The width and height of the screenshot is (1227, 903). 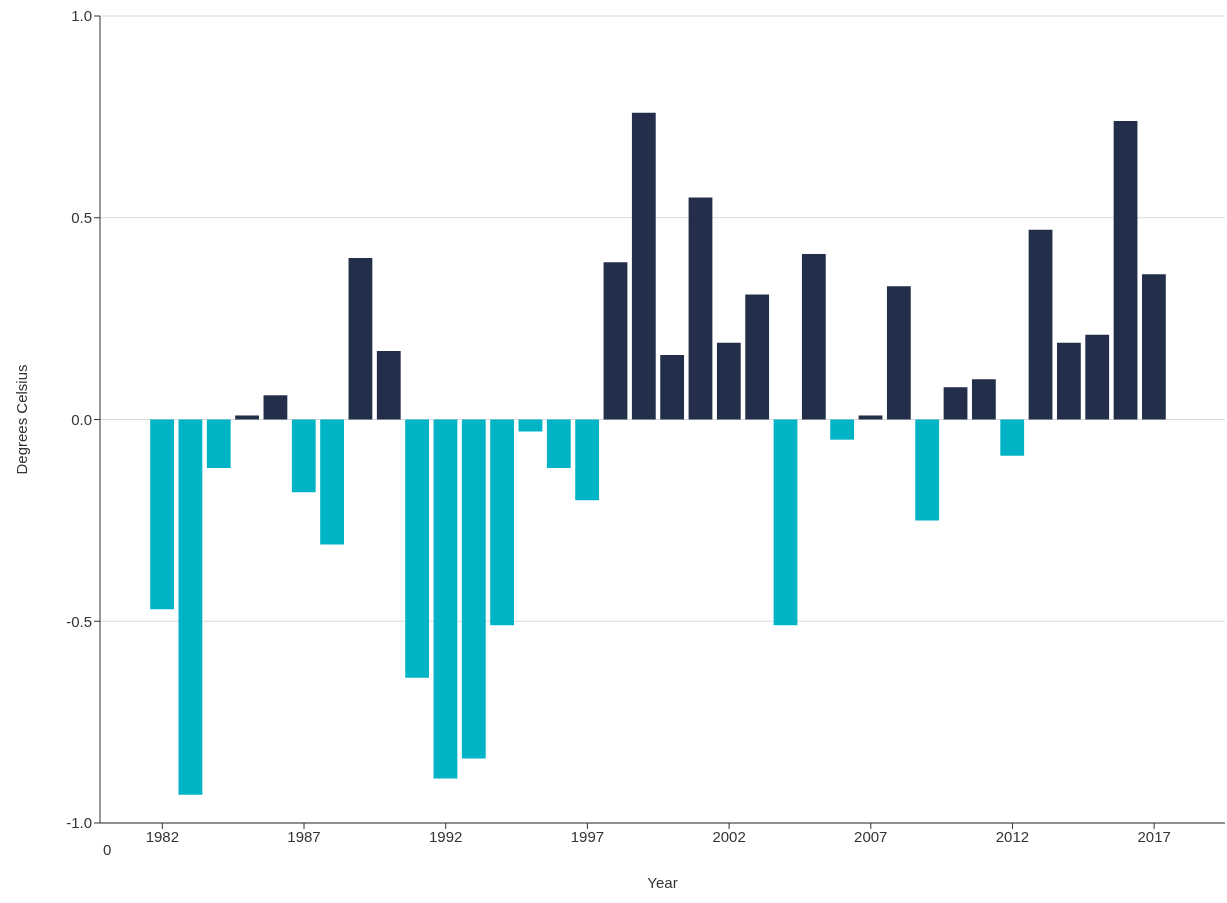 What do you see at coordinates (81, 419) in the screenshot?
I see `y-tick-label: 0.0` at bounding box center [81, 419].